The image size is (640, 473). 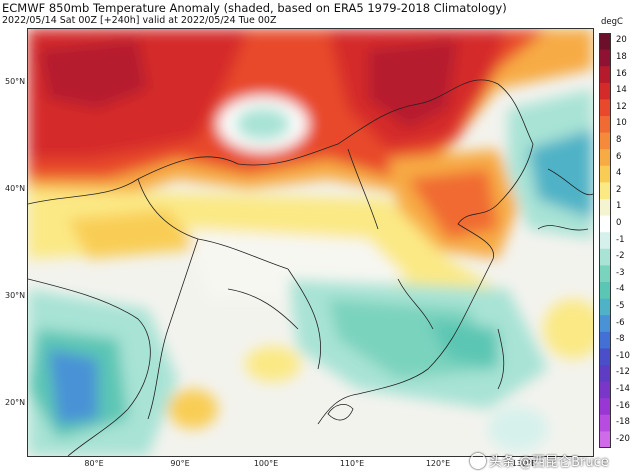 I want to click on colorbar-tick-label: -8, so click(x=620, y=339).